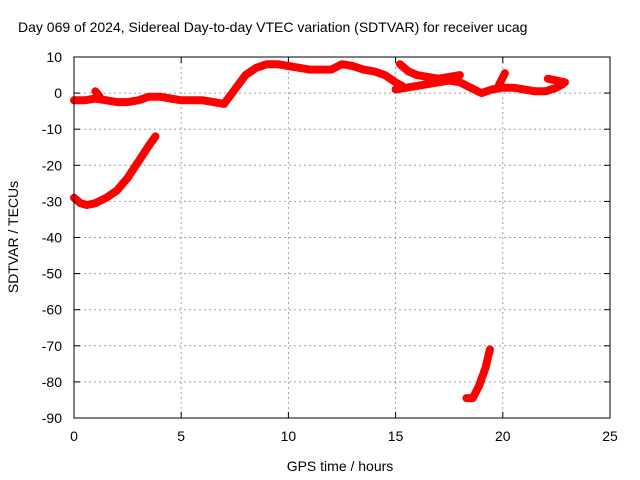 This screenshot has width=640, height=480. I want to click on x-axis-label: GPS time / hours, so click(340, 466).